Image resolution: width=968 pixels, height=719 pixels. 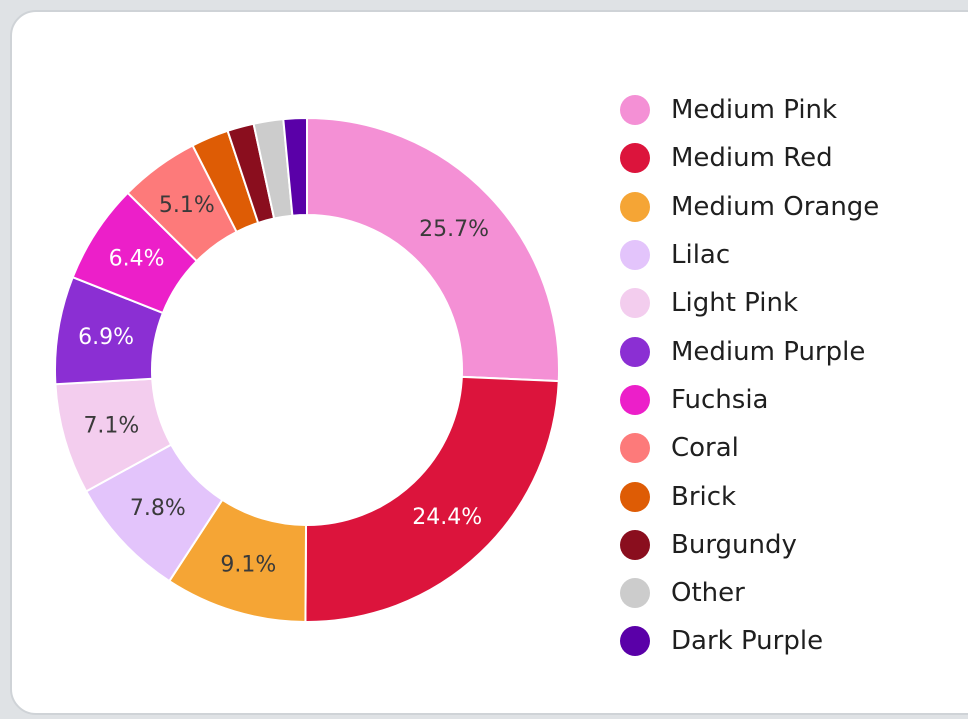 I want to click on legend-item: Dark Purple, so click(x=749, y=641).